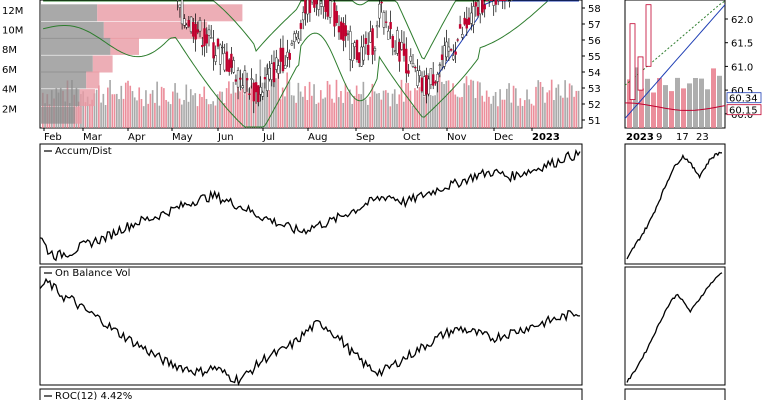 The height and width of the screenshot is (400, 770). What do you see at coordinates (9, 70) in the screenshot?
I see `volume-tick-label: 6M` at bounding box center [9, 70].